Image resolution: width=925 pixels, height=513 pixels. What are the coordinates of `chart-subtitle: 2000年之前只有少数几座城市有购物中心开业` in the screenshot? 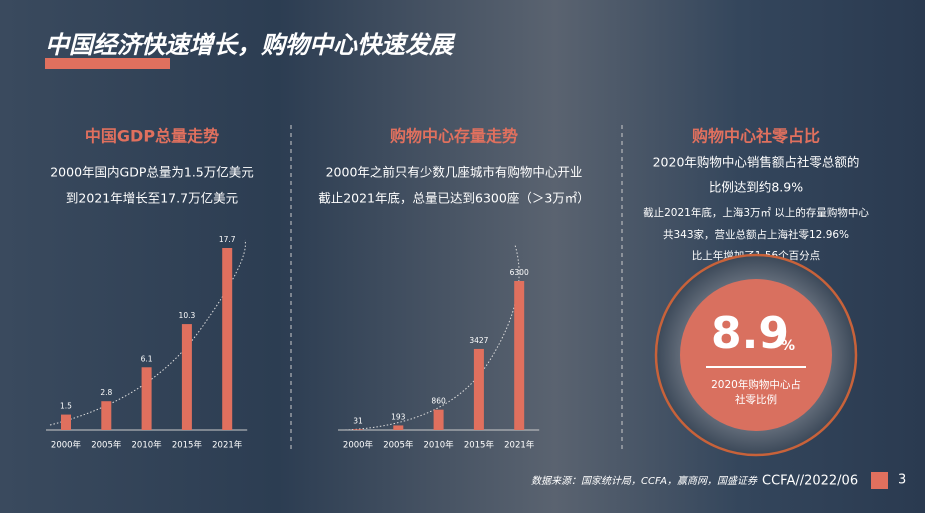 It's located at (454, 172).